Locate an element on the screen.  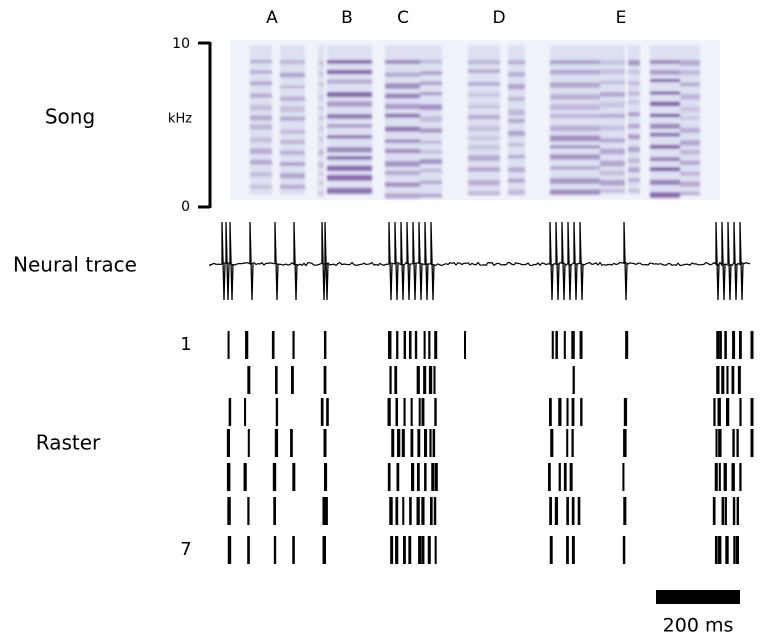
spectrogram is located at coordinates (475, 122).